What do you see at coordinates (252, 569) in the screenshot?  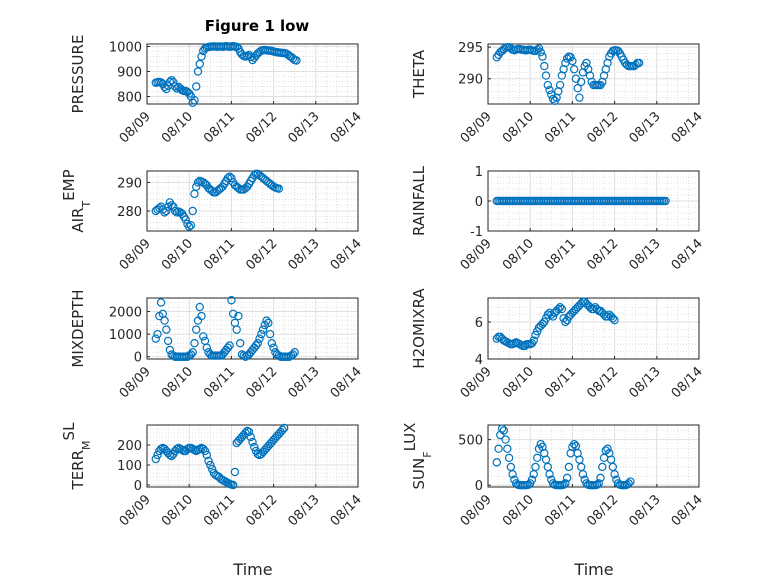 I see `x-axis-label-left: Time` at bounding box center [252, 569].